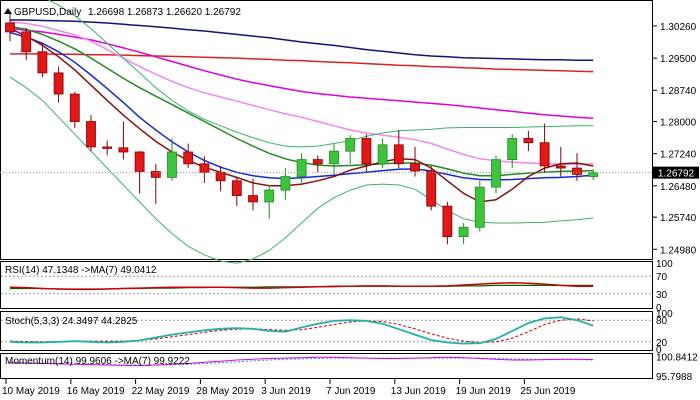 This screenshot has width=700, height=400. What do you see at coordinates (47, 12) in the screenshot?
I see `symbol-label: GBPUSD,Daily` at bounding box center [47, 12].